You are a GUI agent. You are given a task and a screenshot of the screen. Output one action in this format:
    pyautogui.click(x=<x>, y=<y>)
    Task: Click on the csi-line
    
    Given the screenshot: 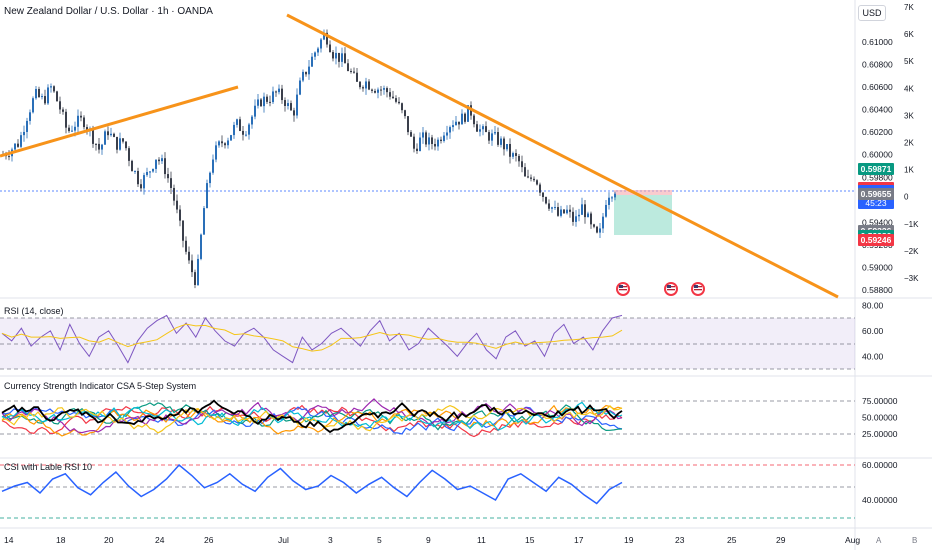 What is the action you would take?
    pyautogui.click(x=312, y=484)
    